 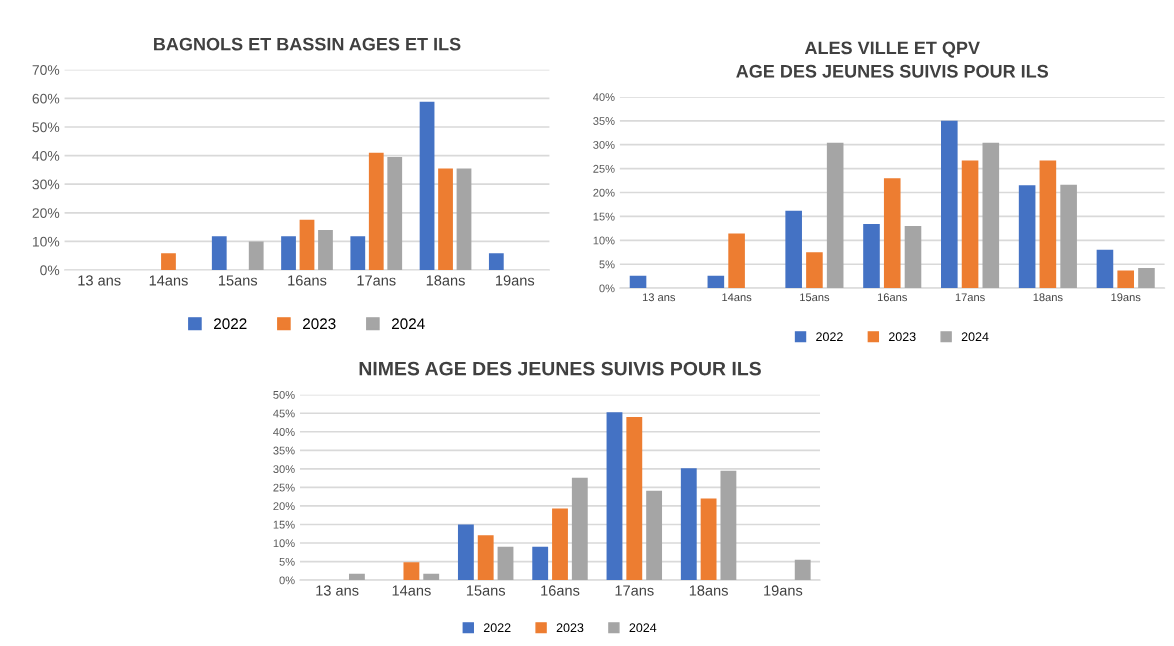 I want to click on chart-title: ALES VILLE ET QPV AGE DES JEUNES SUIVIS POUR ILS, so click(x=892, y=59).